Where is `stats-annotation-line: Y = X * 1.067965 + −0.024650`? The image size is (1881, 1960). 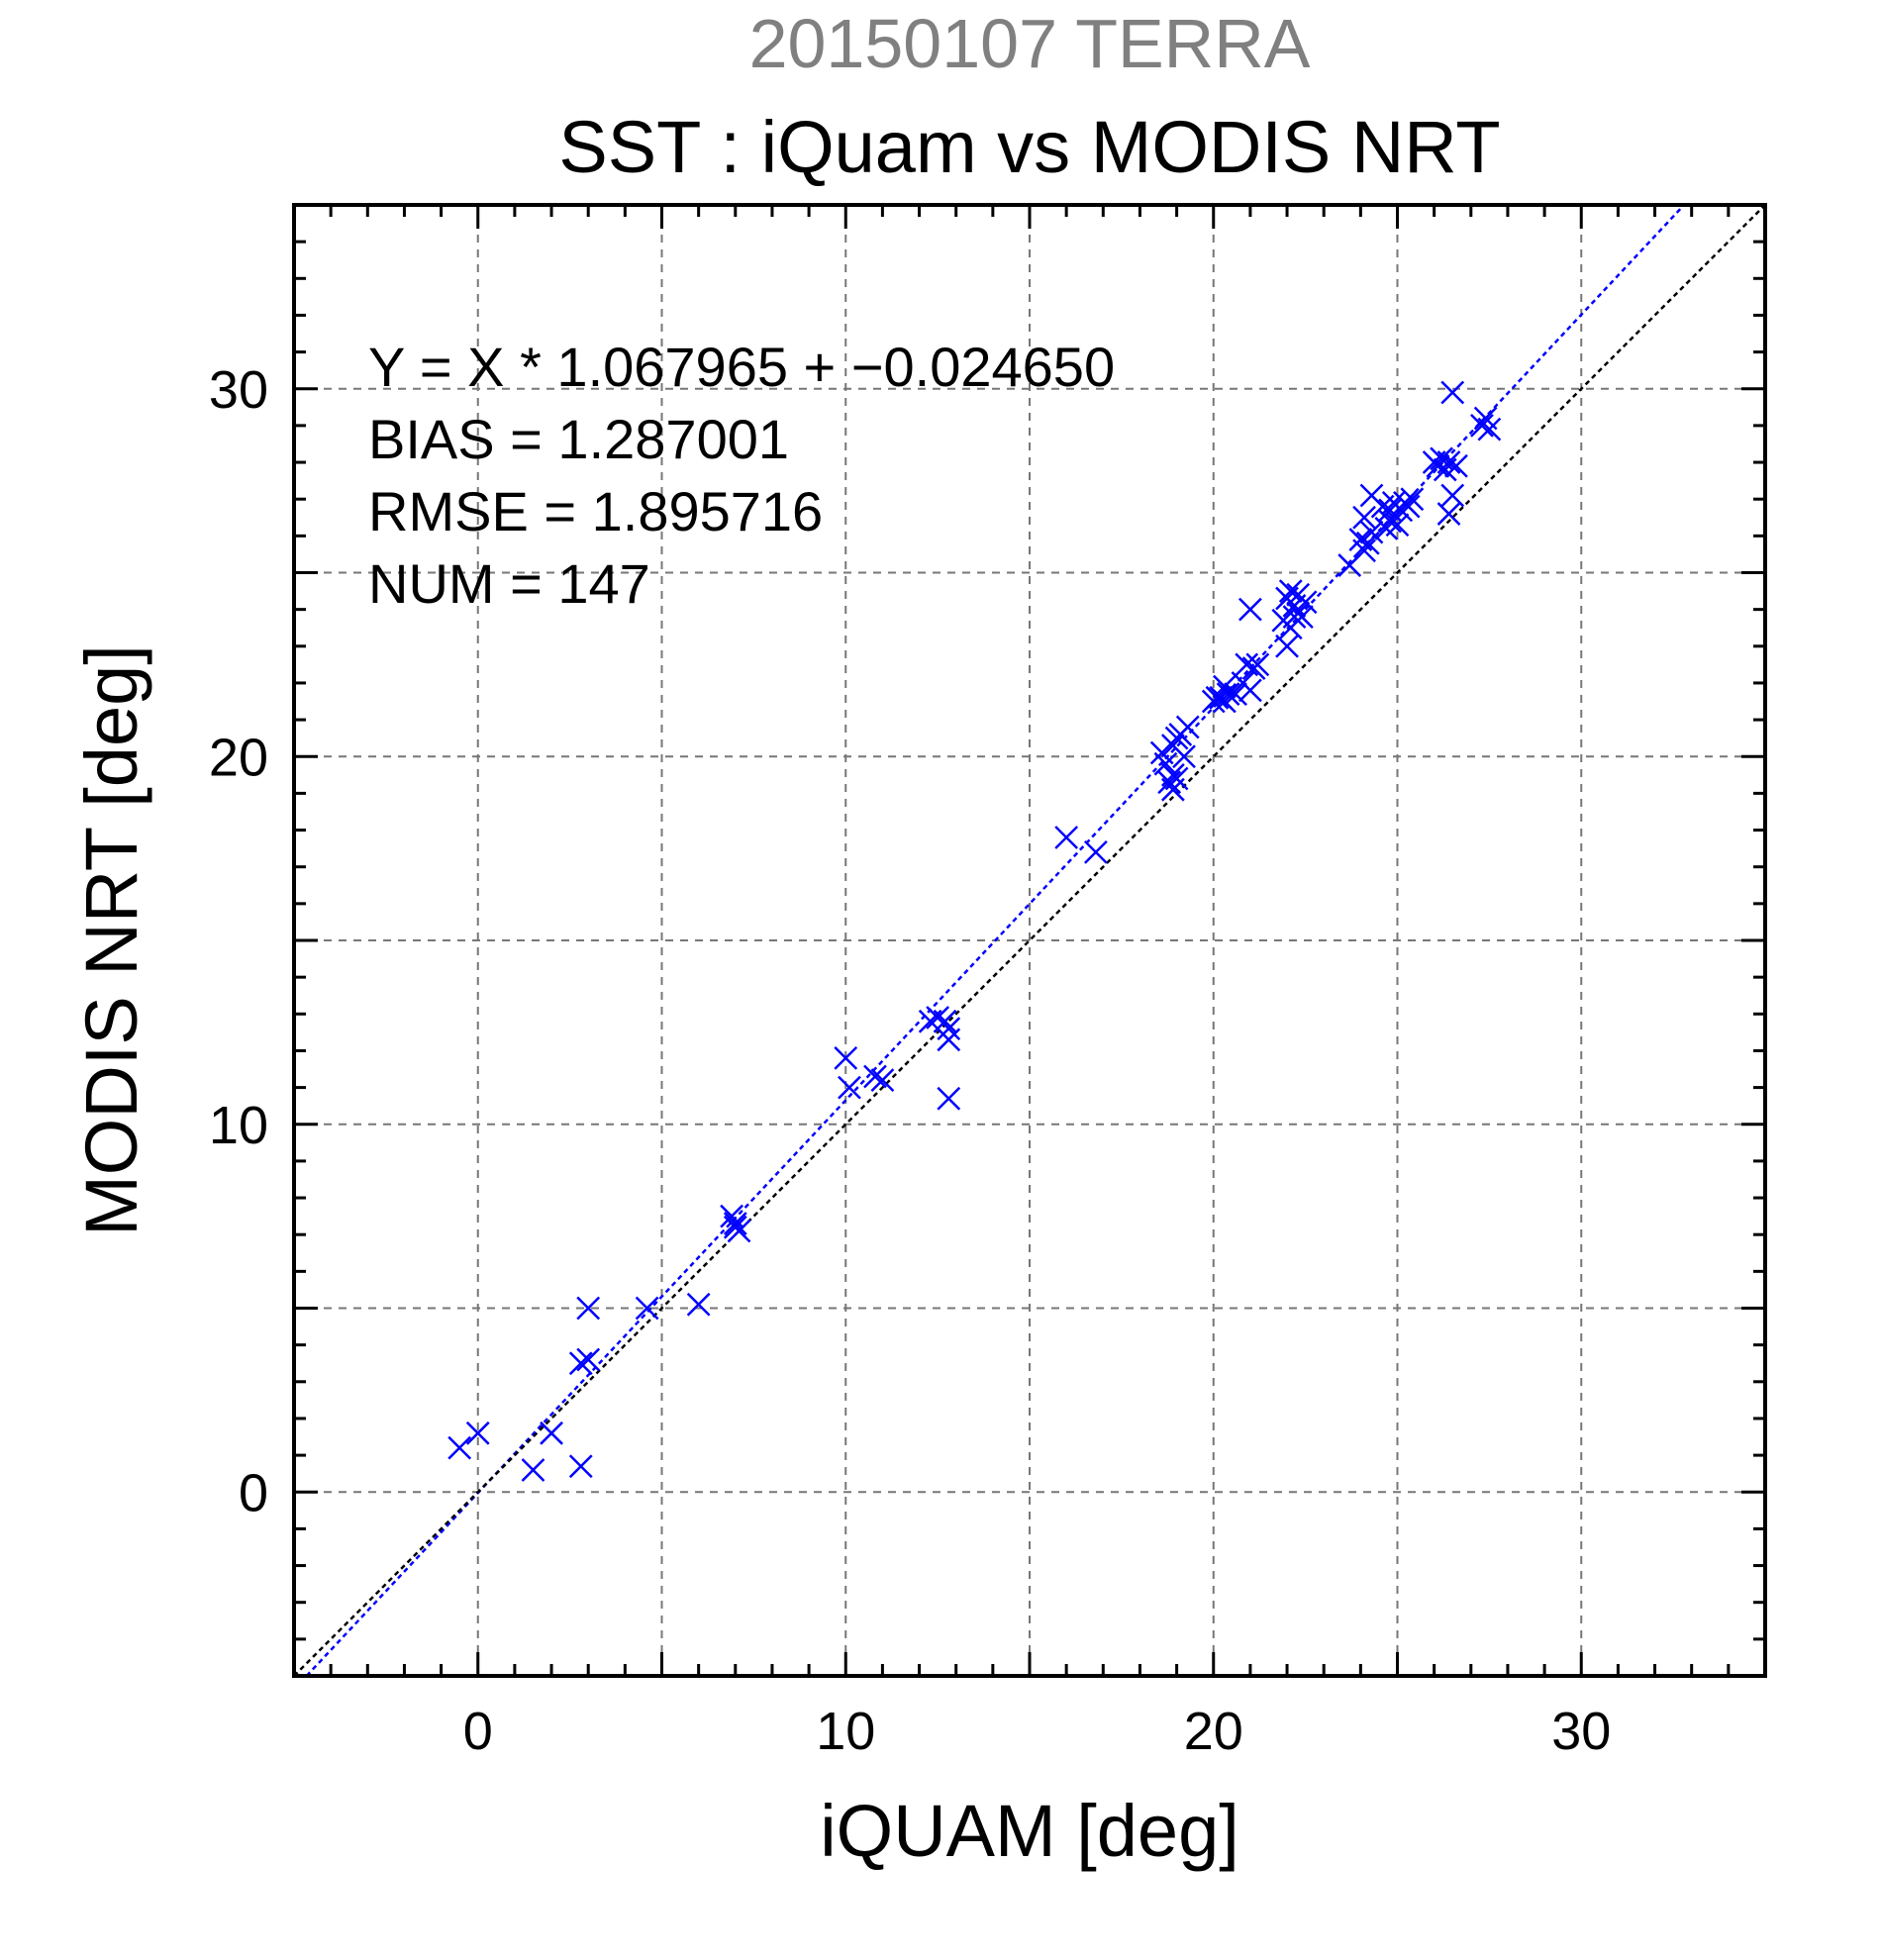
stats-annotation-line: Y = X * 1.067965 + −0.024650 is located at coordinates (742, 367).